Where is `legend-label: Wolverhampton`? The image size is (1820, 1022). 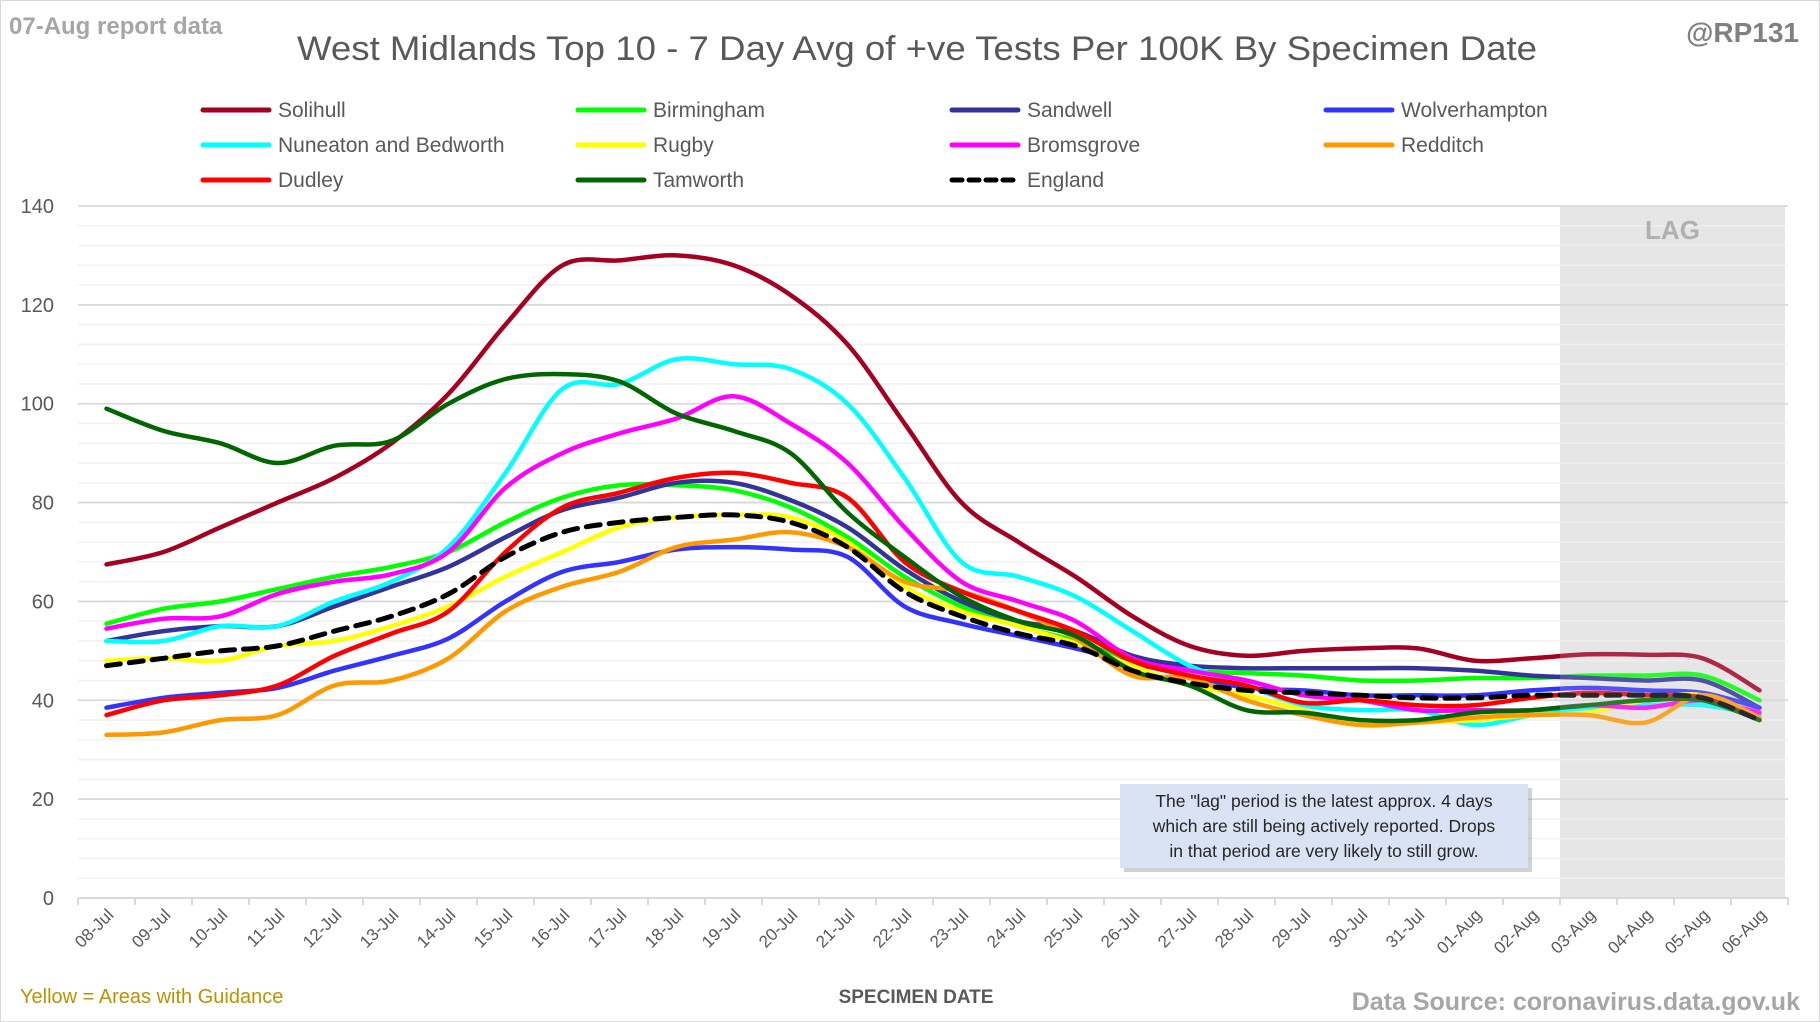
legend-label: Wolverhampton is located at coordinates (1474, 110).